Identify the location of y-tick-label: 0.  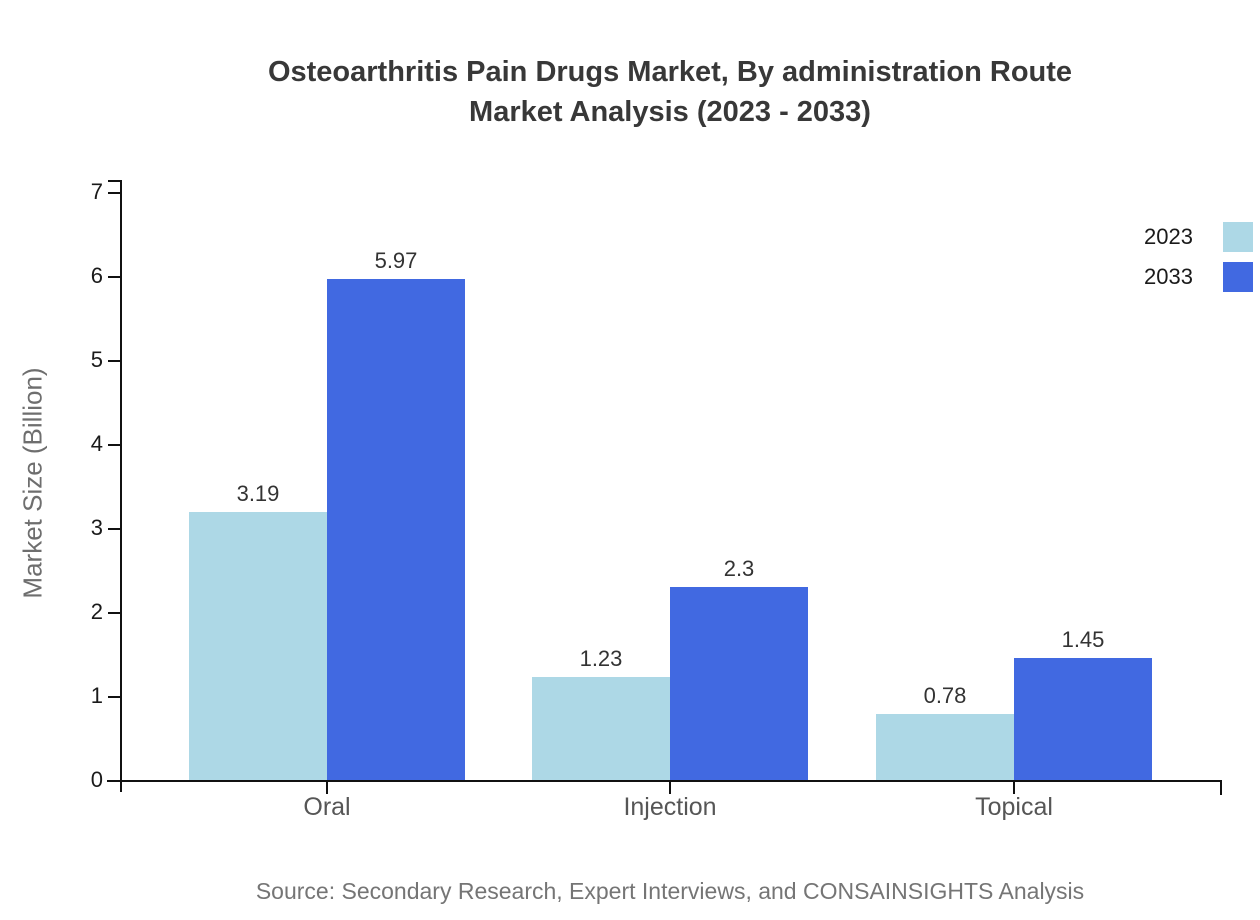
(96, 779).